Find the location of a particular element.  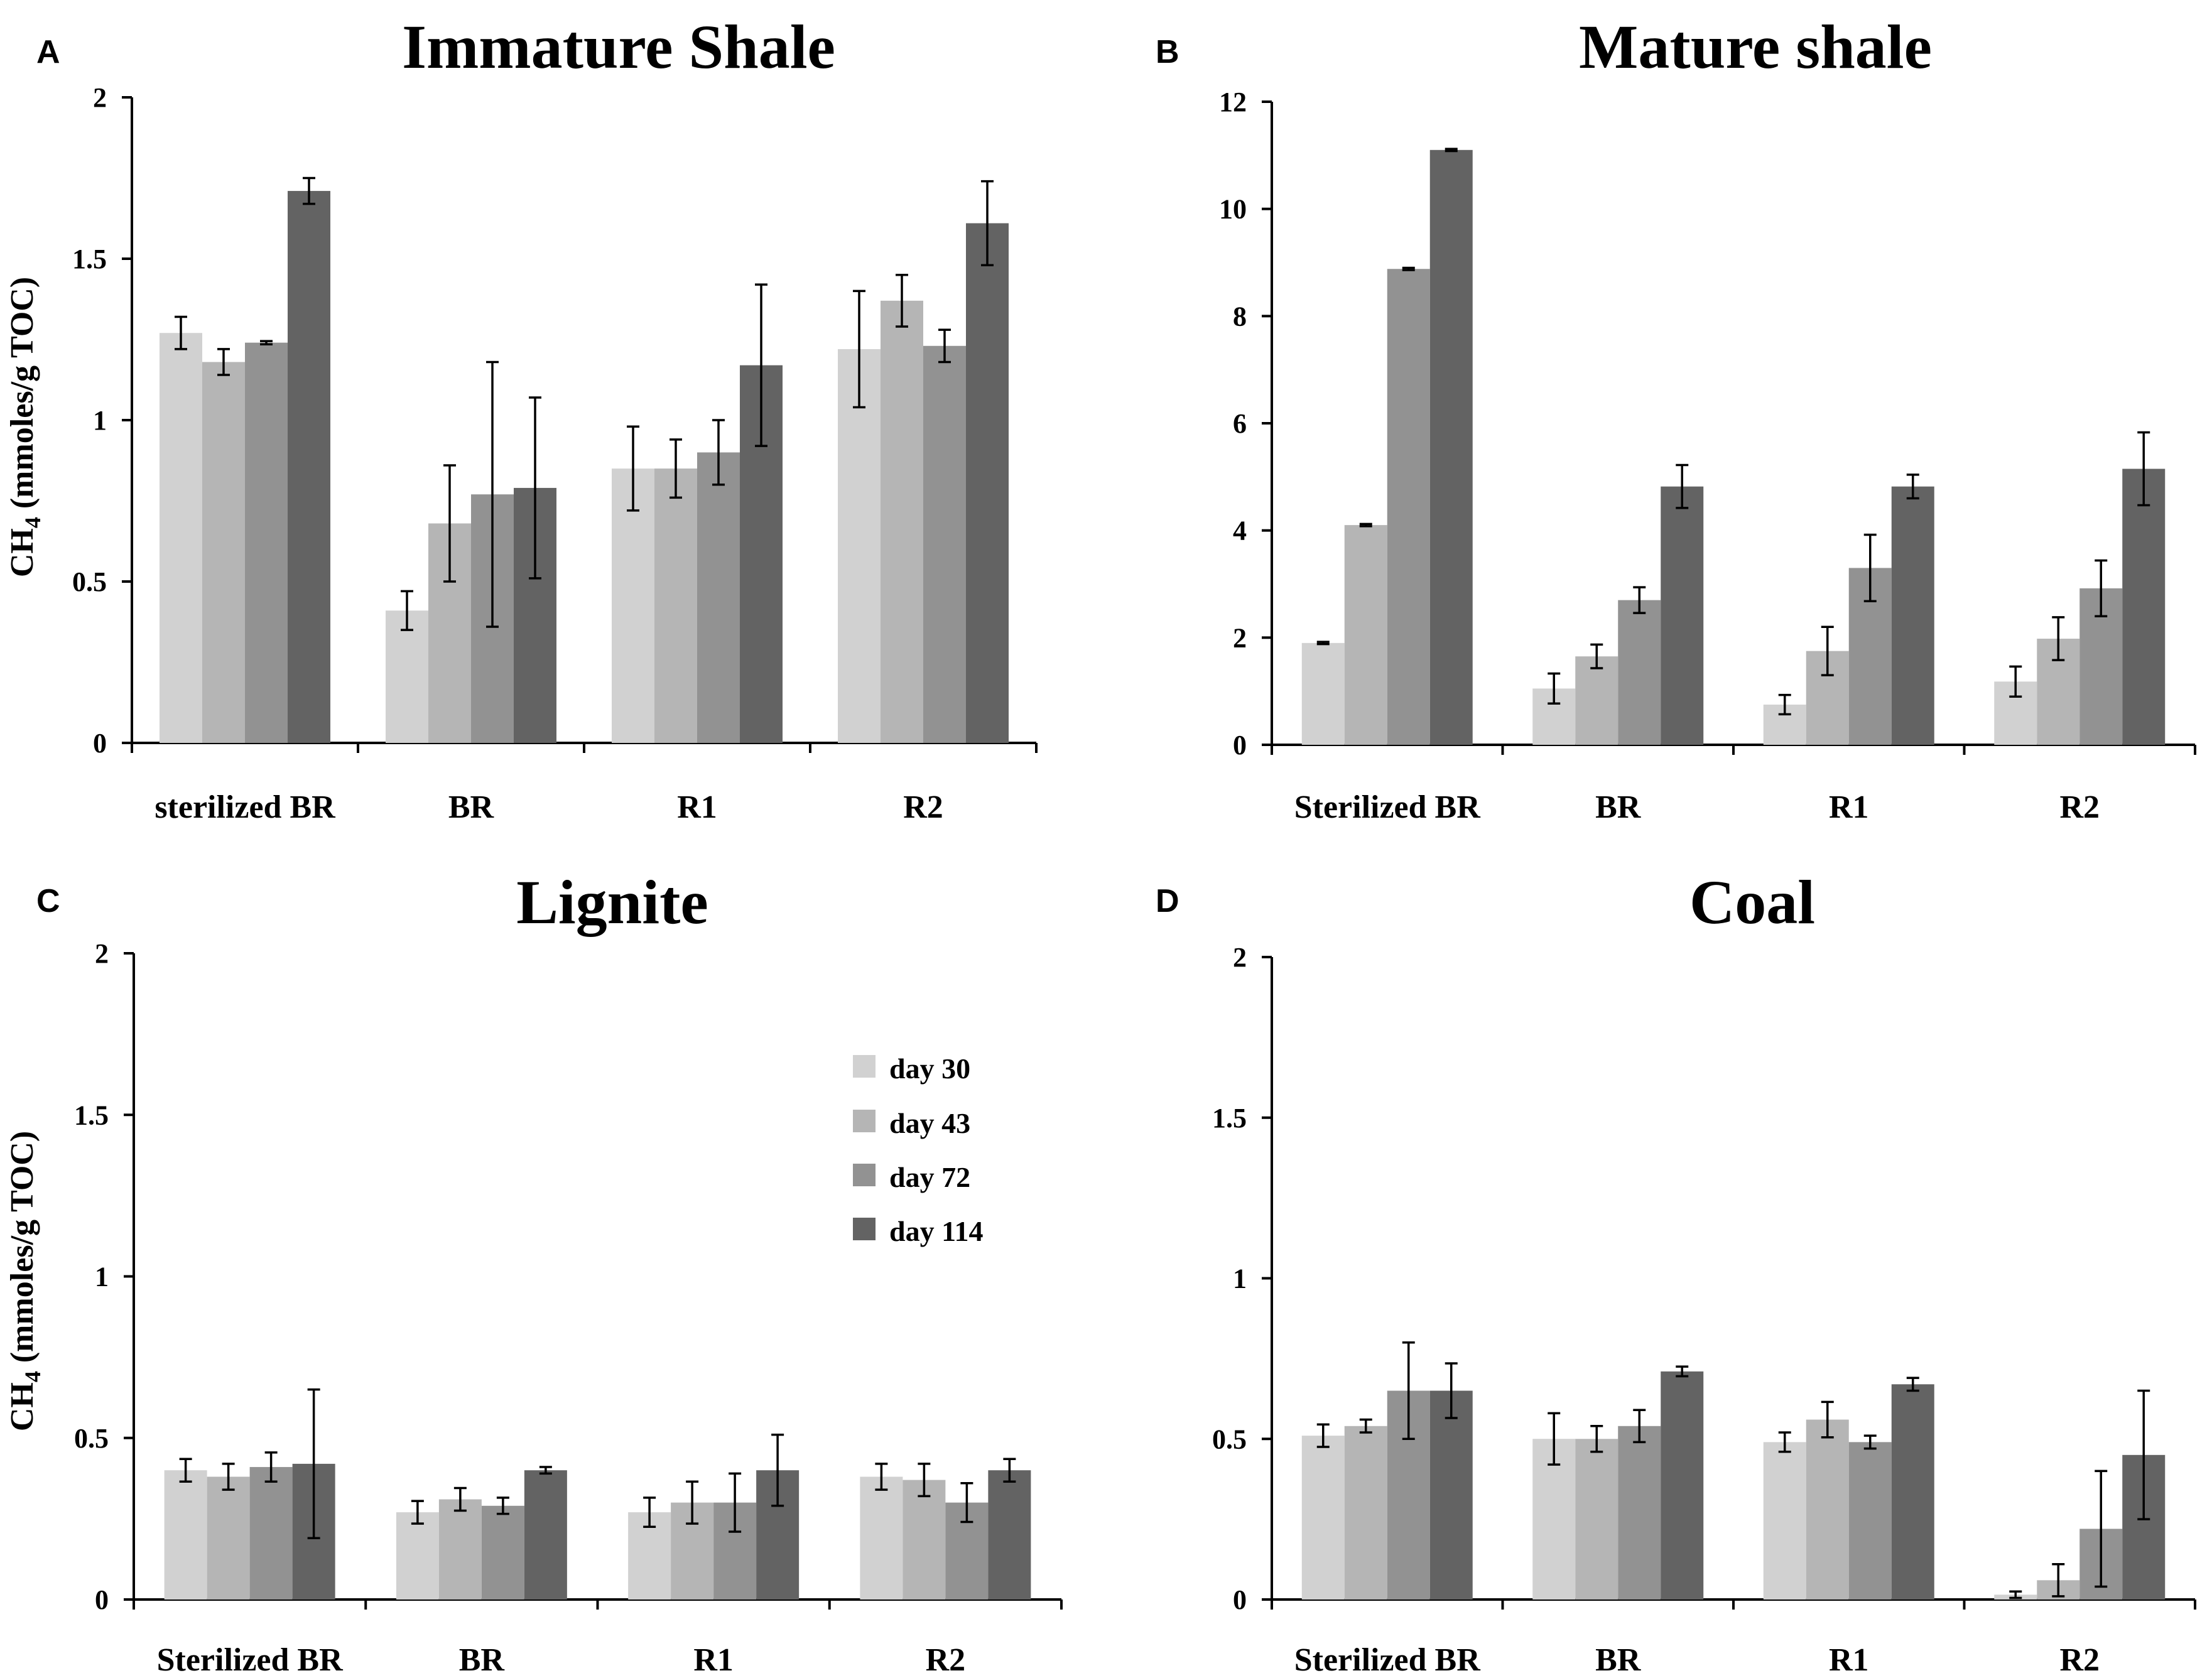

panel-a-y-tick-label: 0 is located at coordinates (100, 743).